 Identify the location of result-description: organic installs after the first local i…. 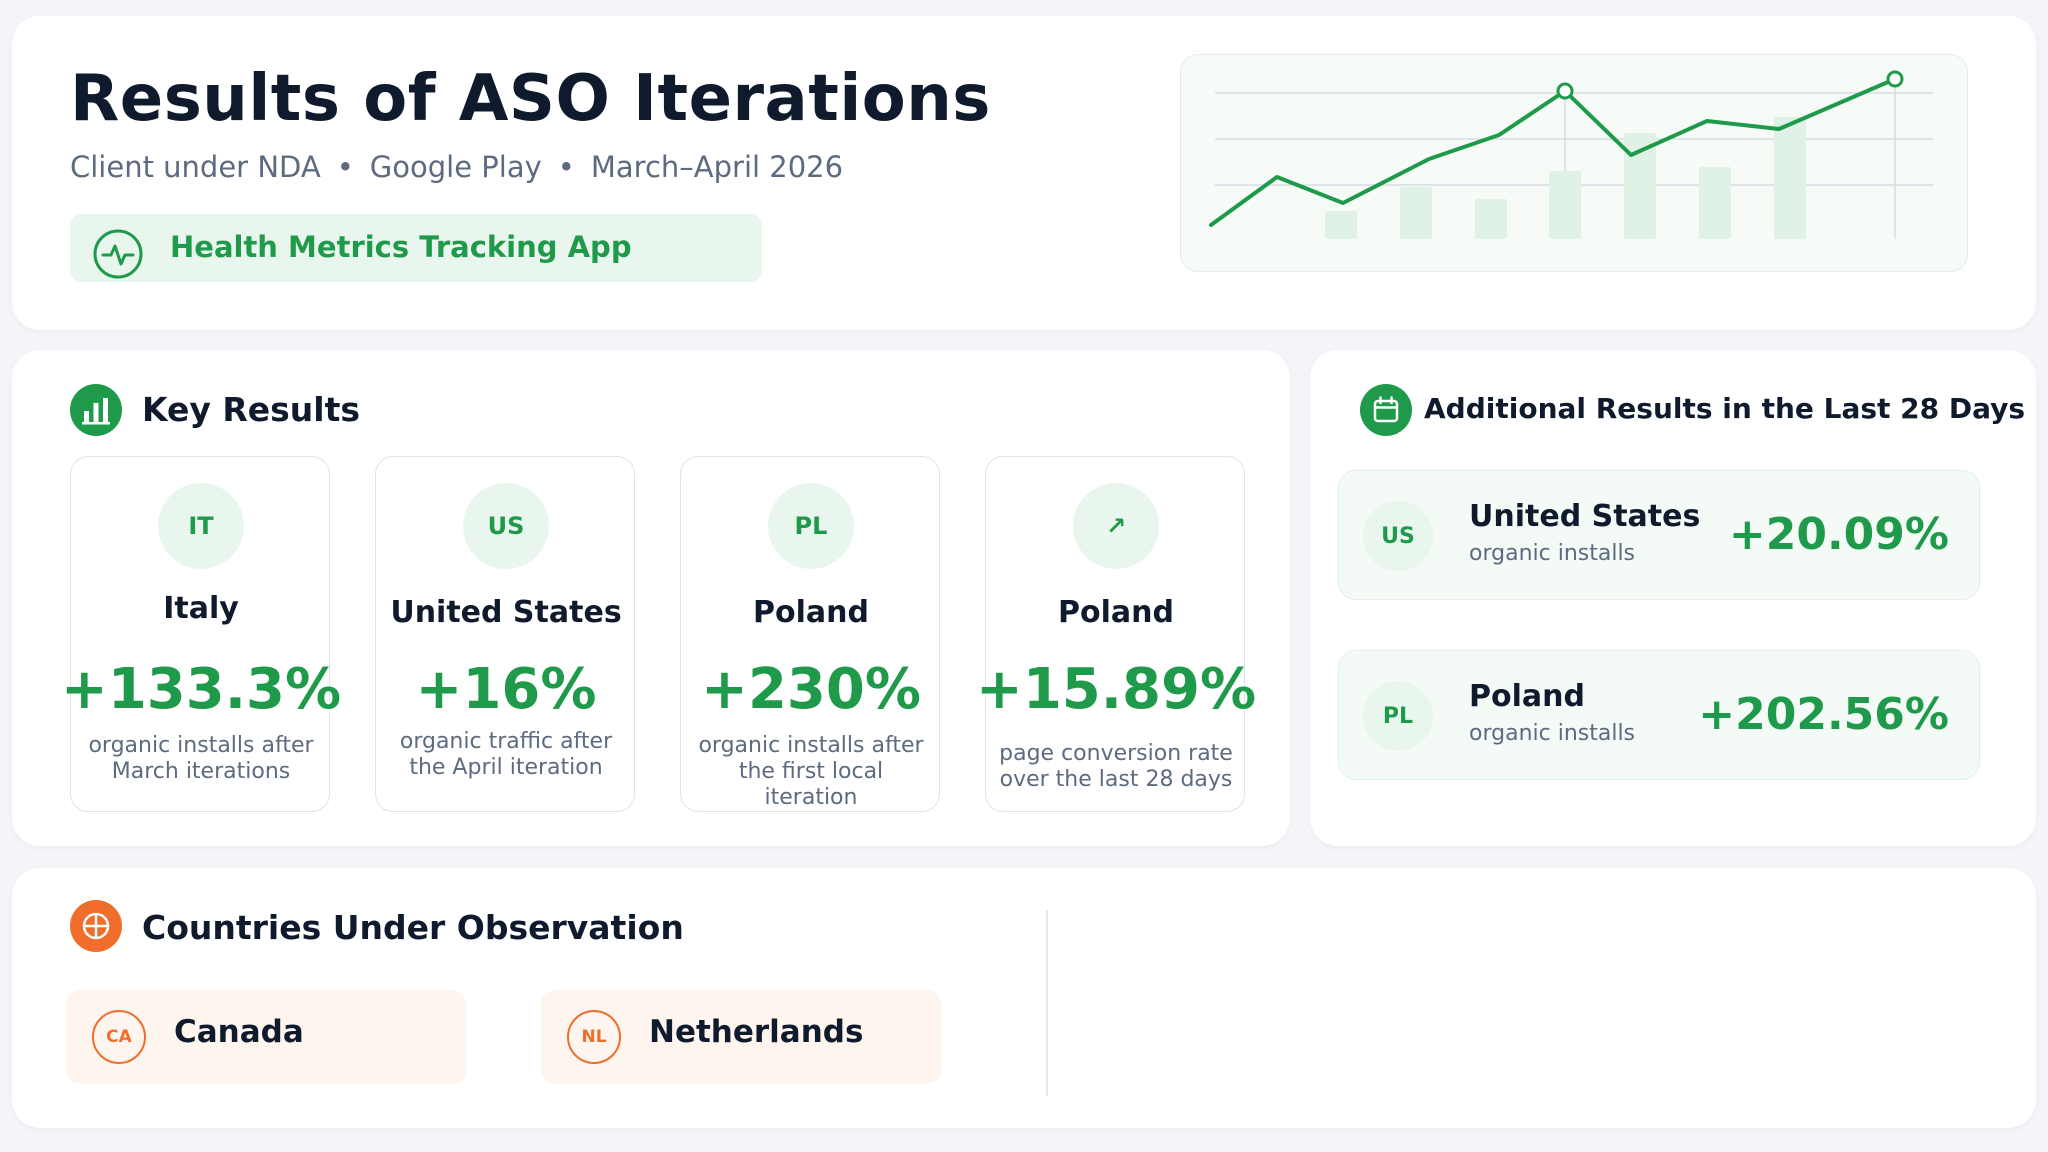
(811, 771).